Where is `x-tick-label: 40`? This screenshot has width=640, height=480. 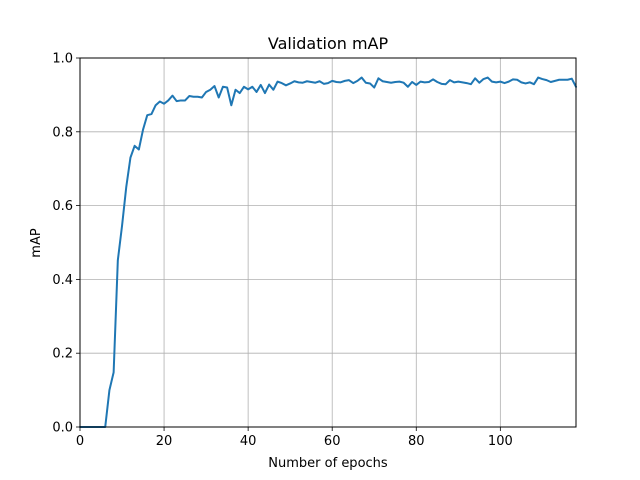 x-tick-label: 40 is located at coordinates (248, 441).